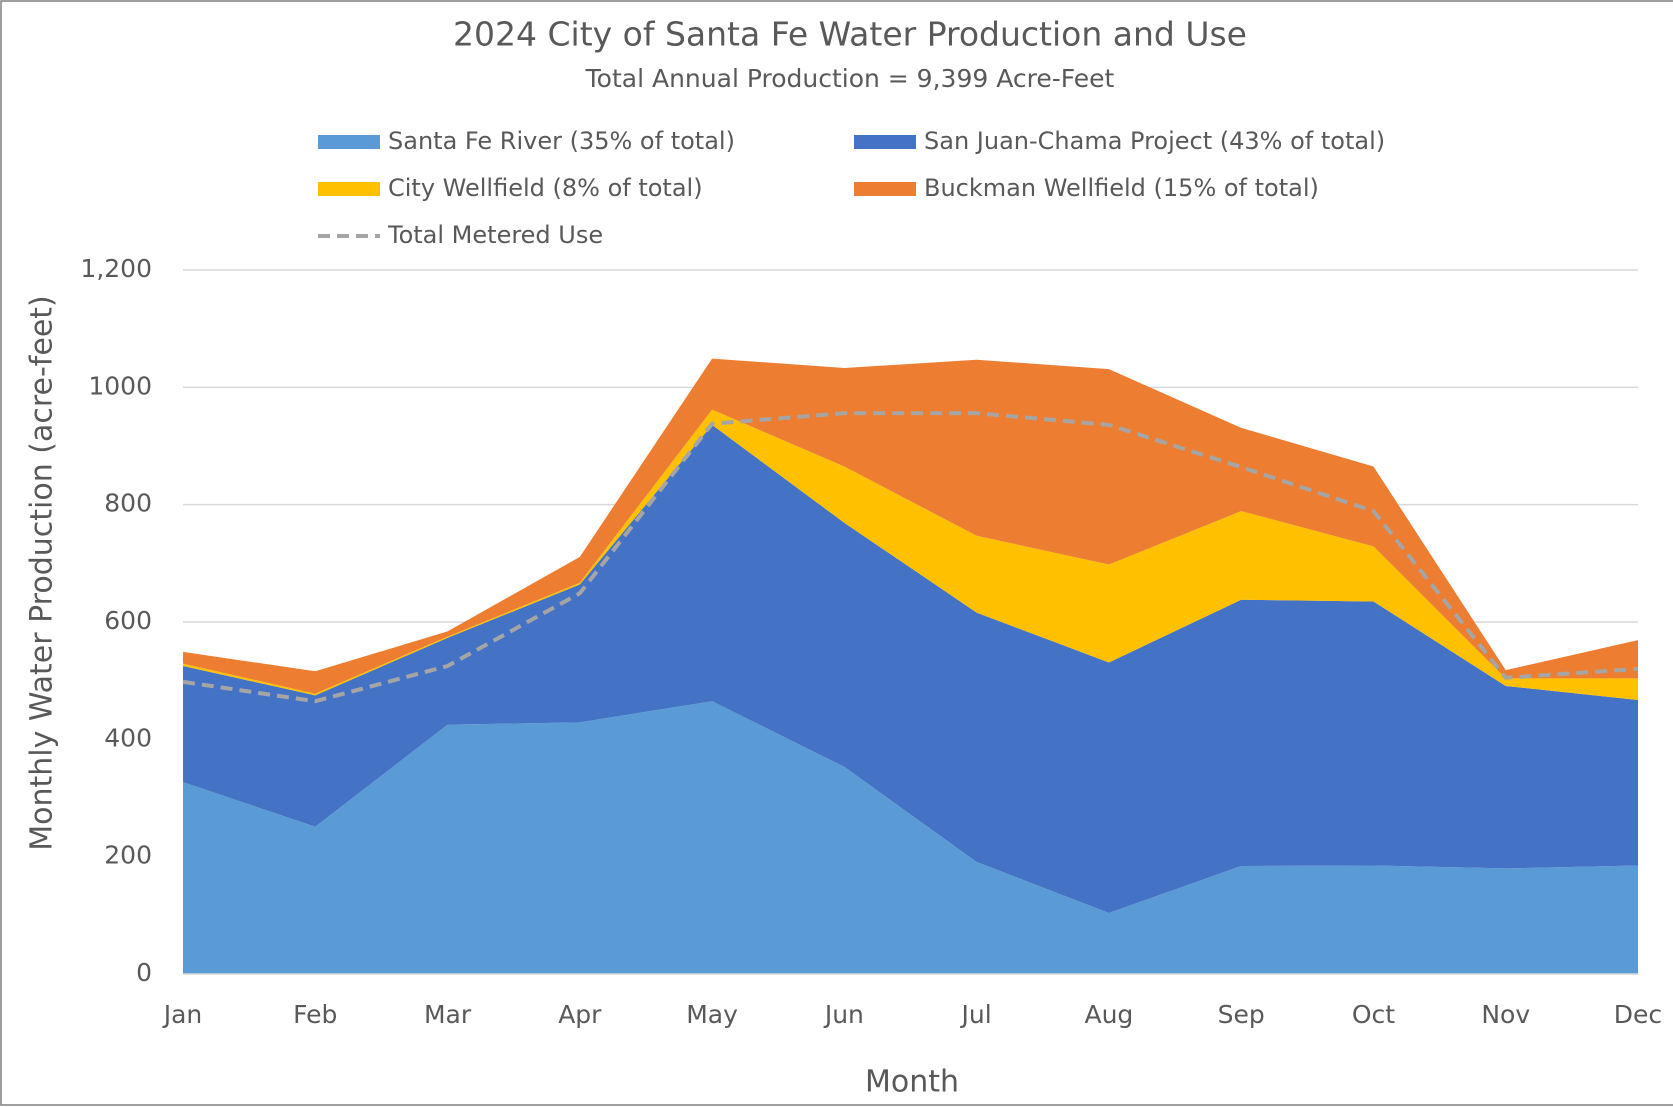 Image resolution: width=1673 pixels, height=1107 pixels. Describe the element at coordinates (1108, 1014) in the screenshot. I see `x-tick-label: Aug` at that location.